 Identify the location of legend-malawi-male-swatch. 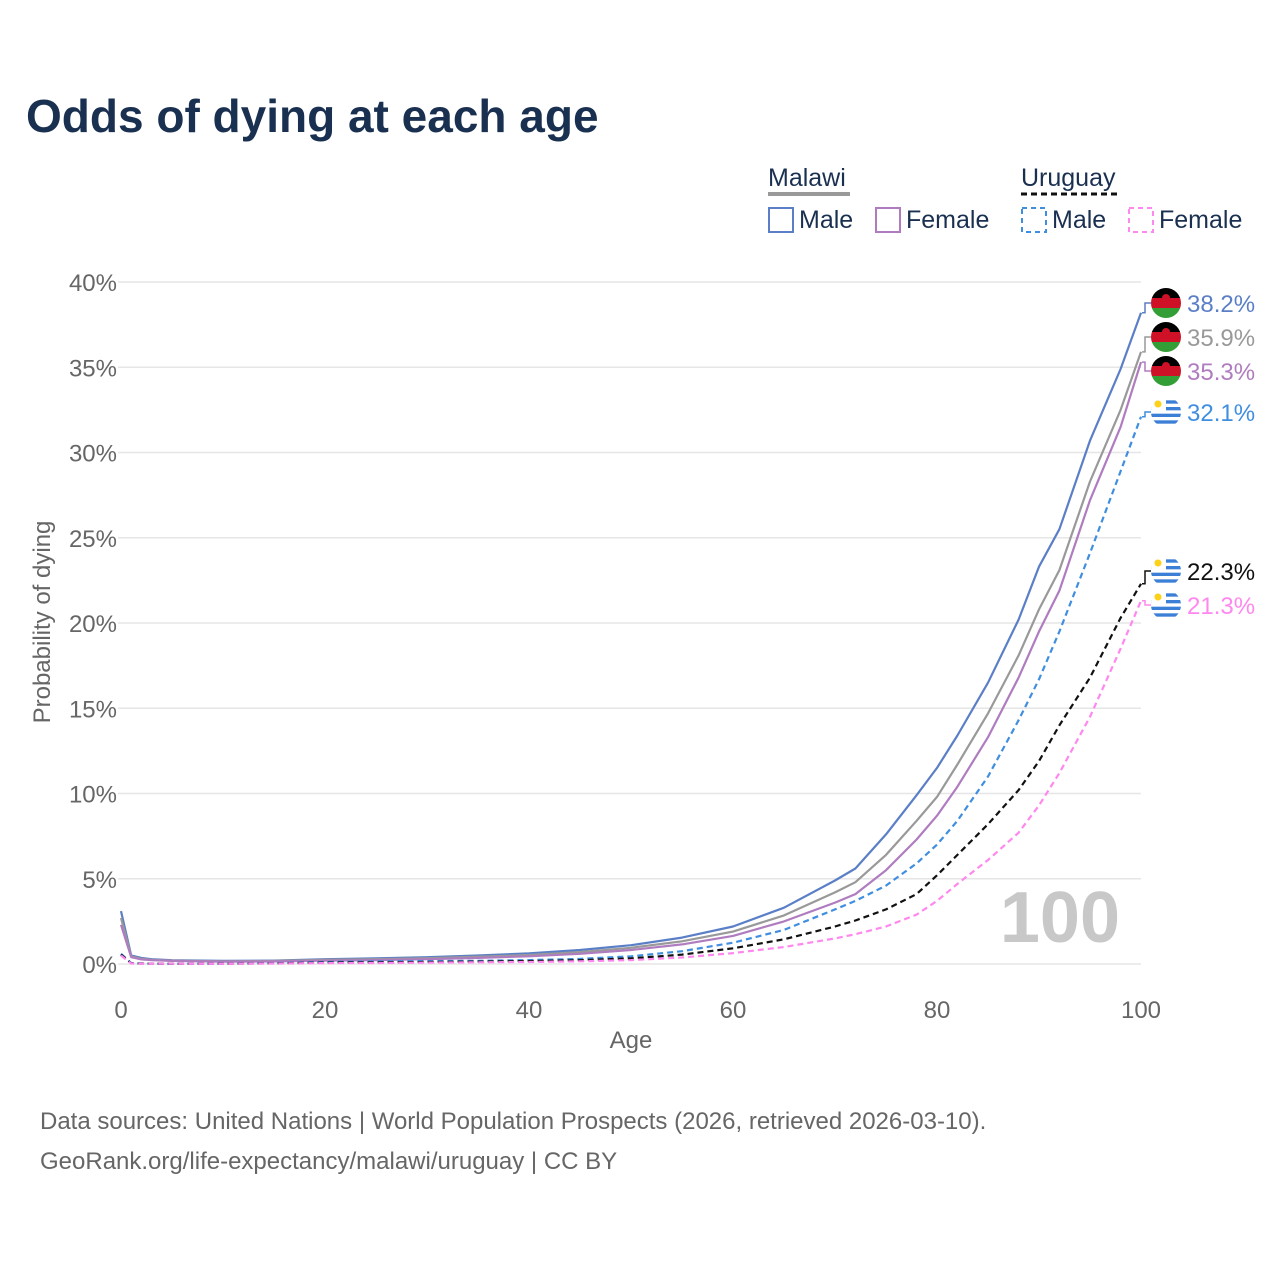
(781, 220).